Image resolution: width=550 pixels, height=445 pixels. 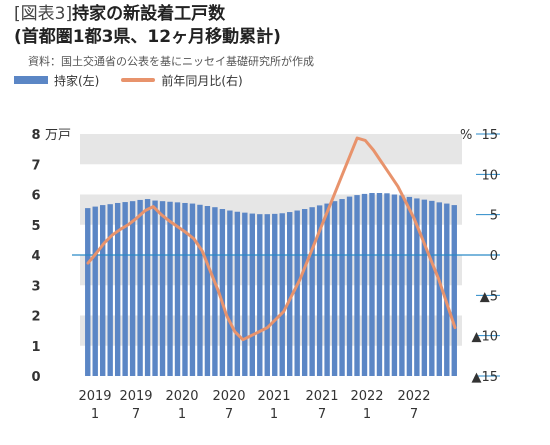 What do you see at coordinates (35, 377) in the screenshot?
I see `left-tick-label: 0` at bounding box center [35, 377].